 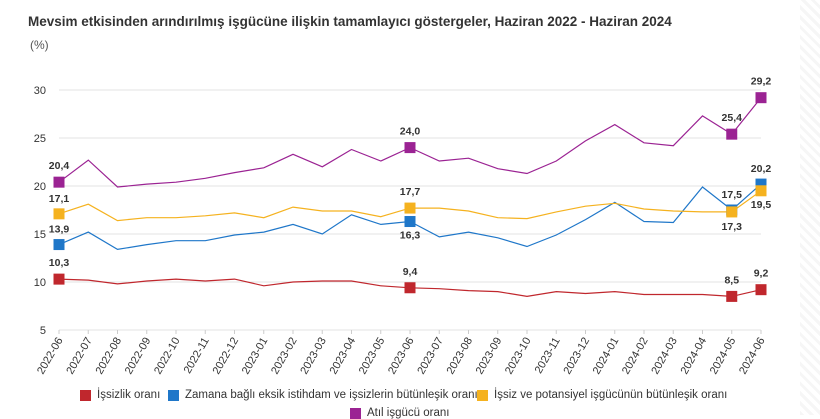 What do you see at coordinates (59, 263) in the screenshot?
I see `data-label: 10,3` at bounding box center [59, 263].